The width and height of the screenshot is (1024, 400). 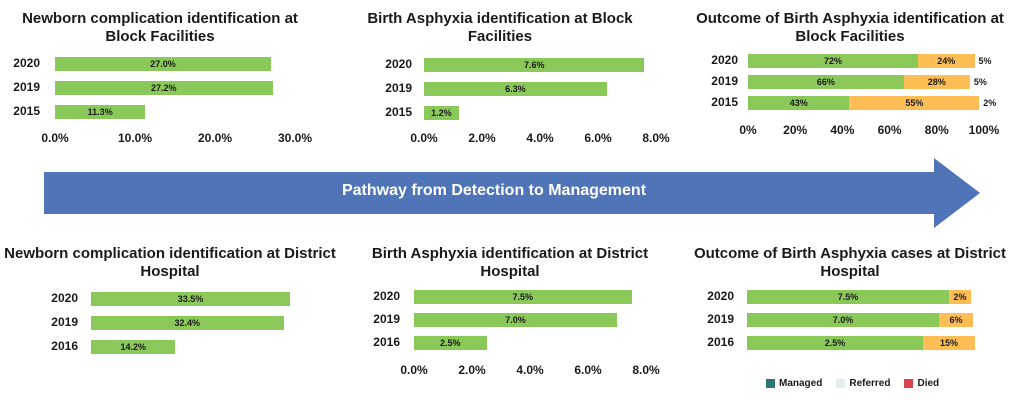 I want to click on bar-value-label: 15%, so click(x=948, y=343).